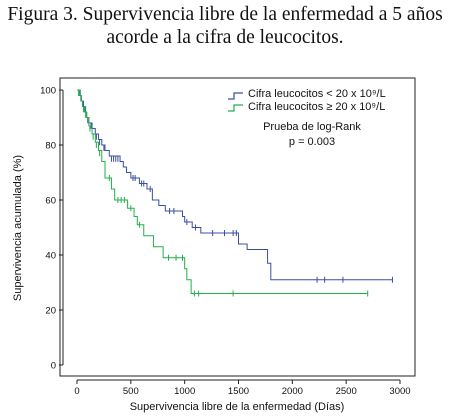 The image size is (450, 416). What do you see at coordinates (131, 391) in the screenshot?
I see `x-tick-label: 500` at bounding box center [131, 391].